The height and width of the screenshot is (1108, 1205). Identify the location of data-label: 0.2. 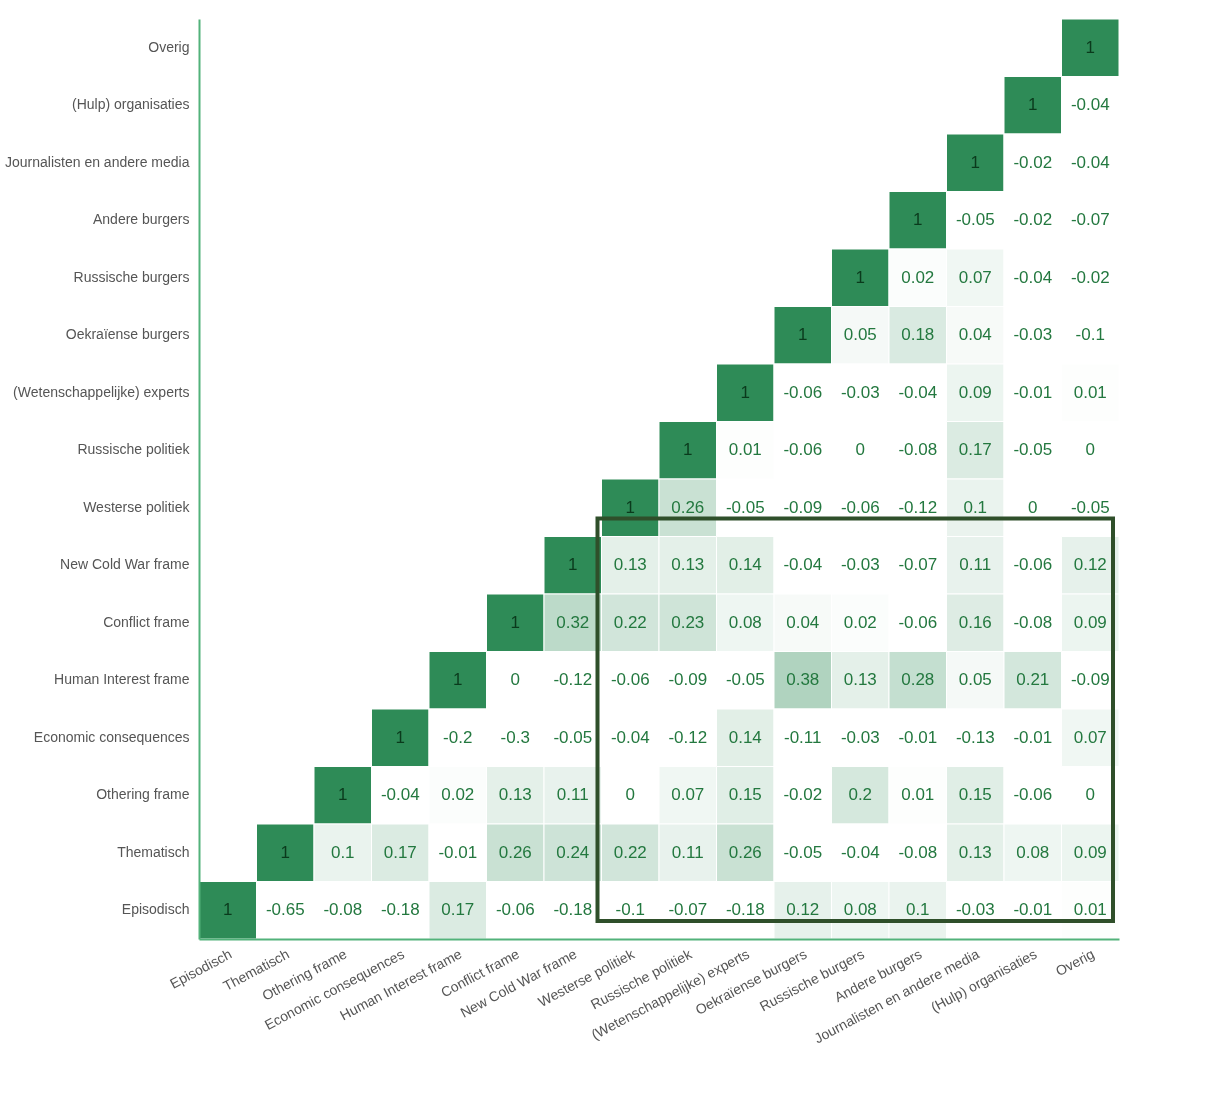
(860, 795).